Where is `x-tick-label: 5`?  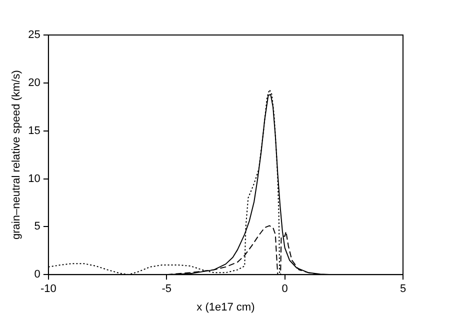
x-tick-label: 5 is located at coordinates (403, 289).